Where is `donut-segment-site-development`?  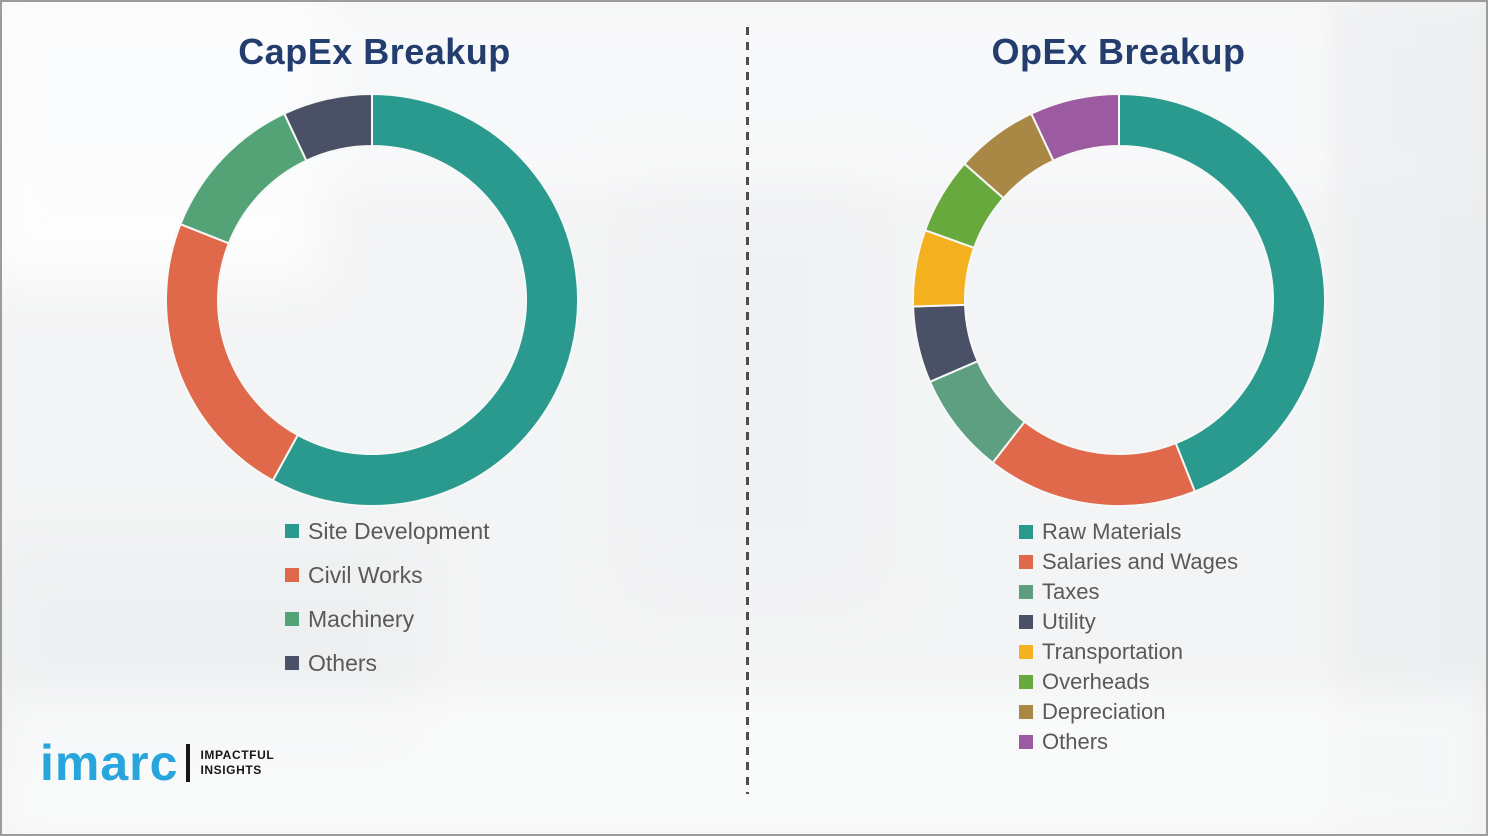 donut-segment-site-development is located at coordinates (425, 299).